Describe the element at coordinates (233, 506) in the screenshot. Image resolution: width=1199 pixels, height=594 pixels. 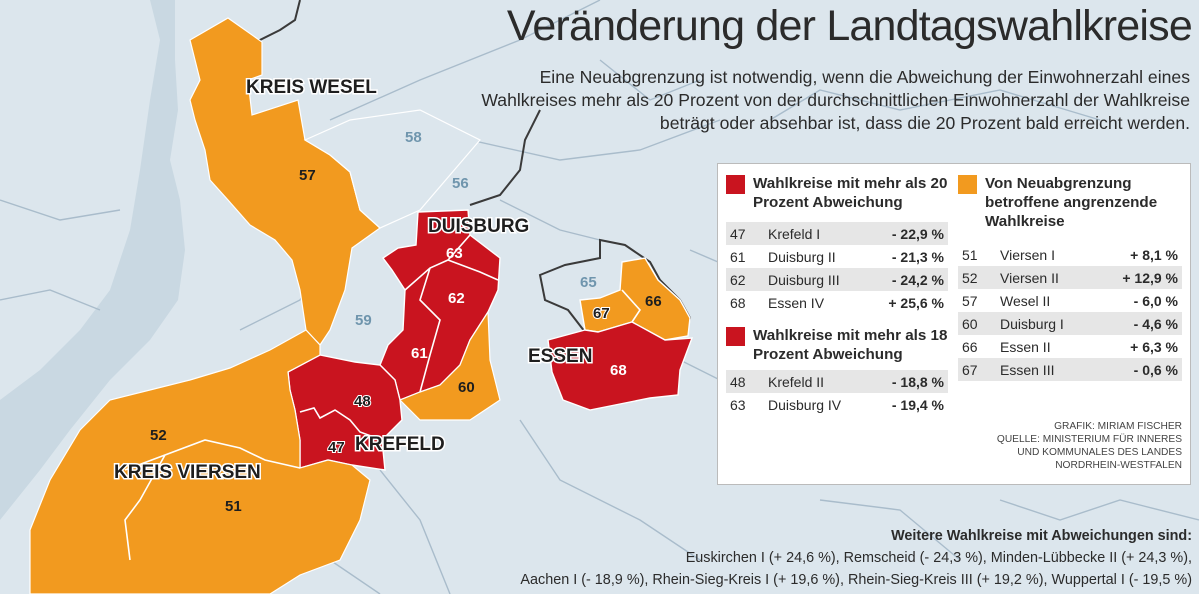
I see `district-51: 51` at that location.